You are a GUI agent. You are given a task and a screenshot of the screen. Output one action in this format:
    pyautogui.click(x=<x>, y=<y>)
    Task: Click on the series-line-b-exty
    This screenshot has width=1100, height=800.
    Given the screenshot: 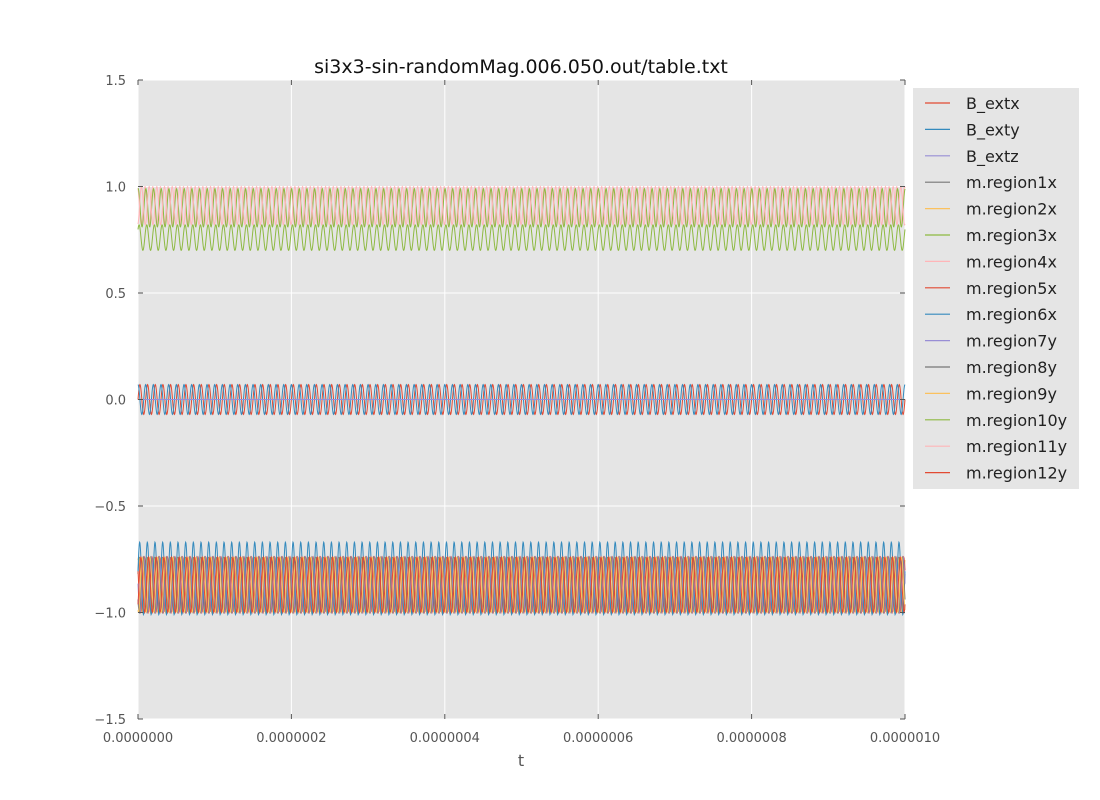 What is the action you would take?
    pyautogui.click(x=521, y=399)
    